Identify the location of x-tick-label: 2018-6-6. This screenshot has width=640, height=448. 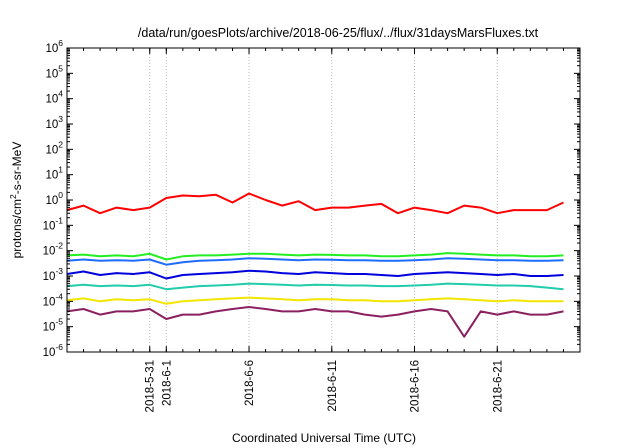
(250, 383).